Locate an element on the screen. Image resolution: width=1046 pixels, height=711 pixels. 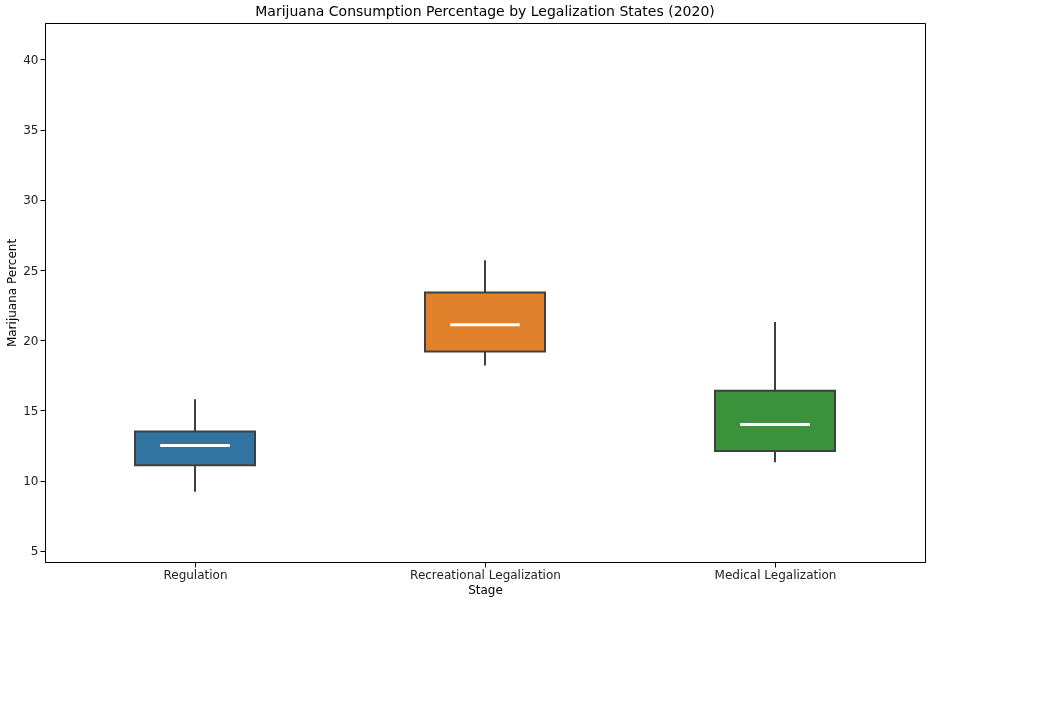
x-tick-label: Regulation is located at coordinates (195, 574).